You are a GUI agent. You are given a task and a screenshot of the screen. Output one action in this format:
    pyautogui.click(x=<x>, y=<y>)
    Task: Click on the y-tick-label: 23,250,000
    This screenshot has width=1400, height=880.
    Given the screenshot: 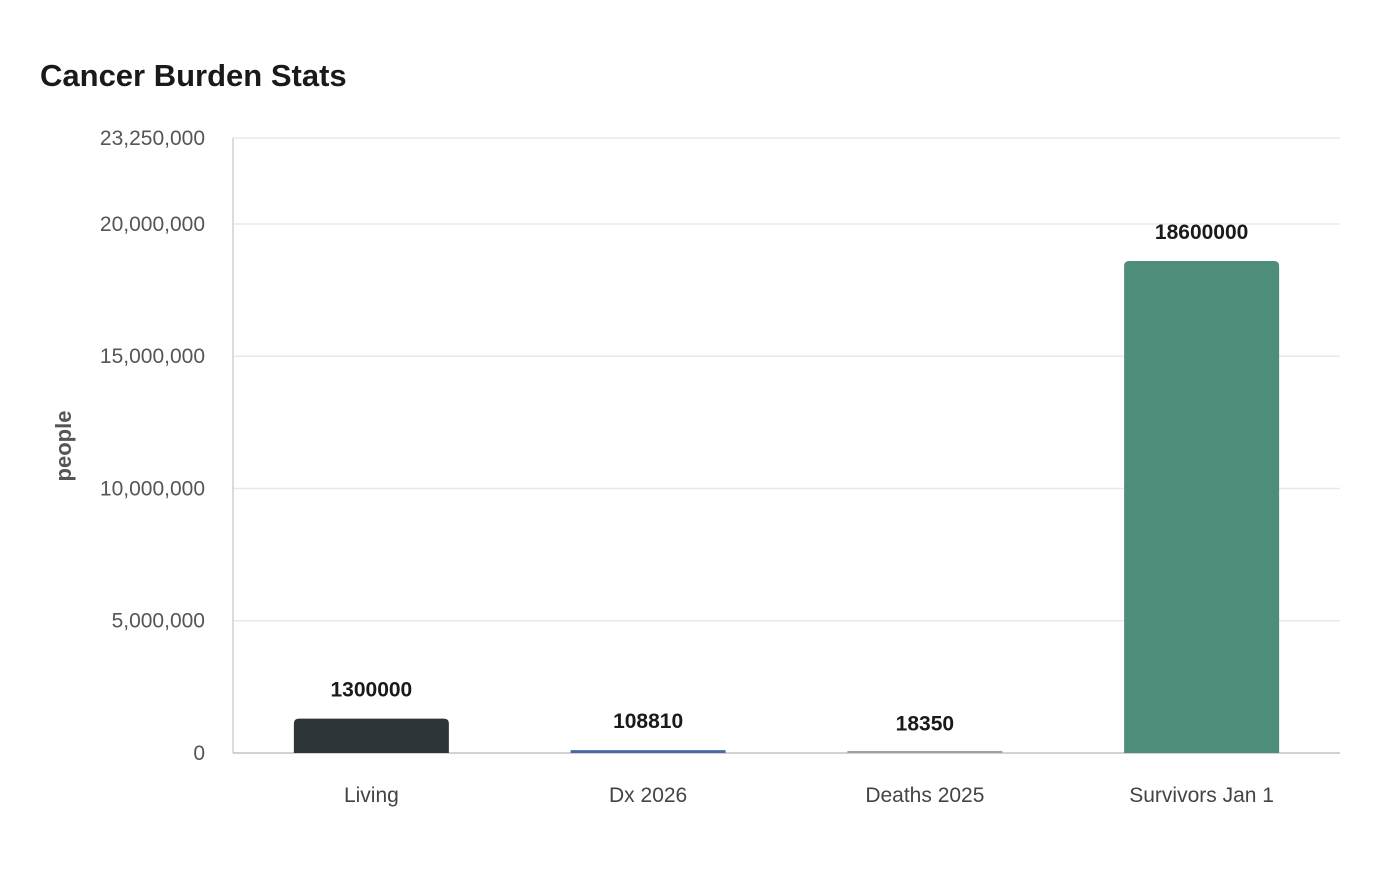 What is the action you would take?
    pyautogui.click(x=152, y=138)
    